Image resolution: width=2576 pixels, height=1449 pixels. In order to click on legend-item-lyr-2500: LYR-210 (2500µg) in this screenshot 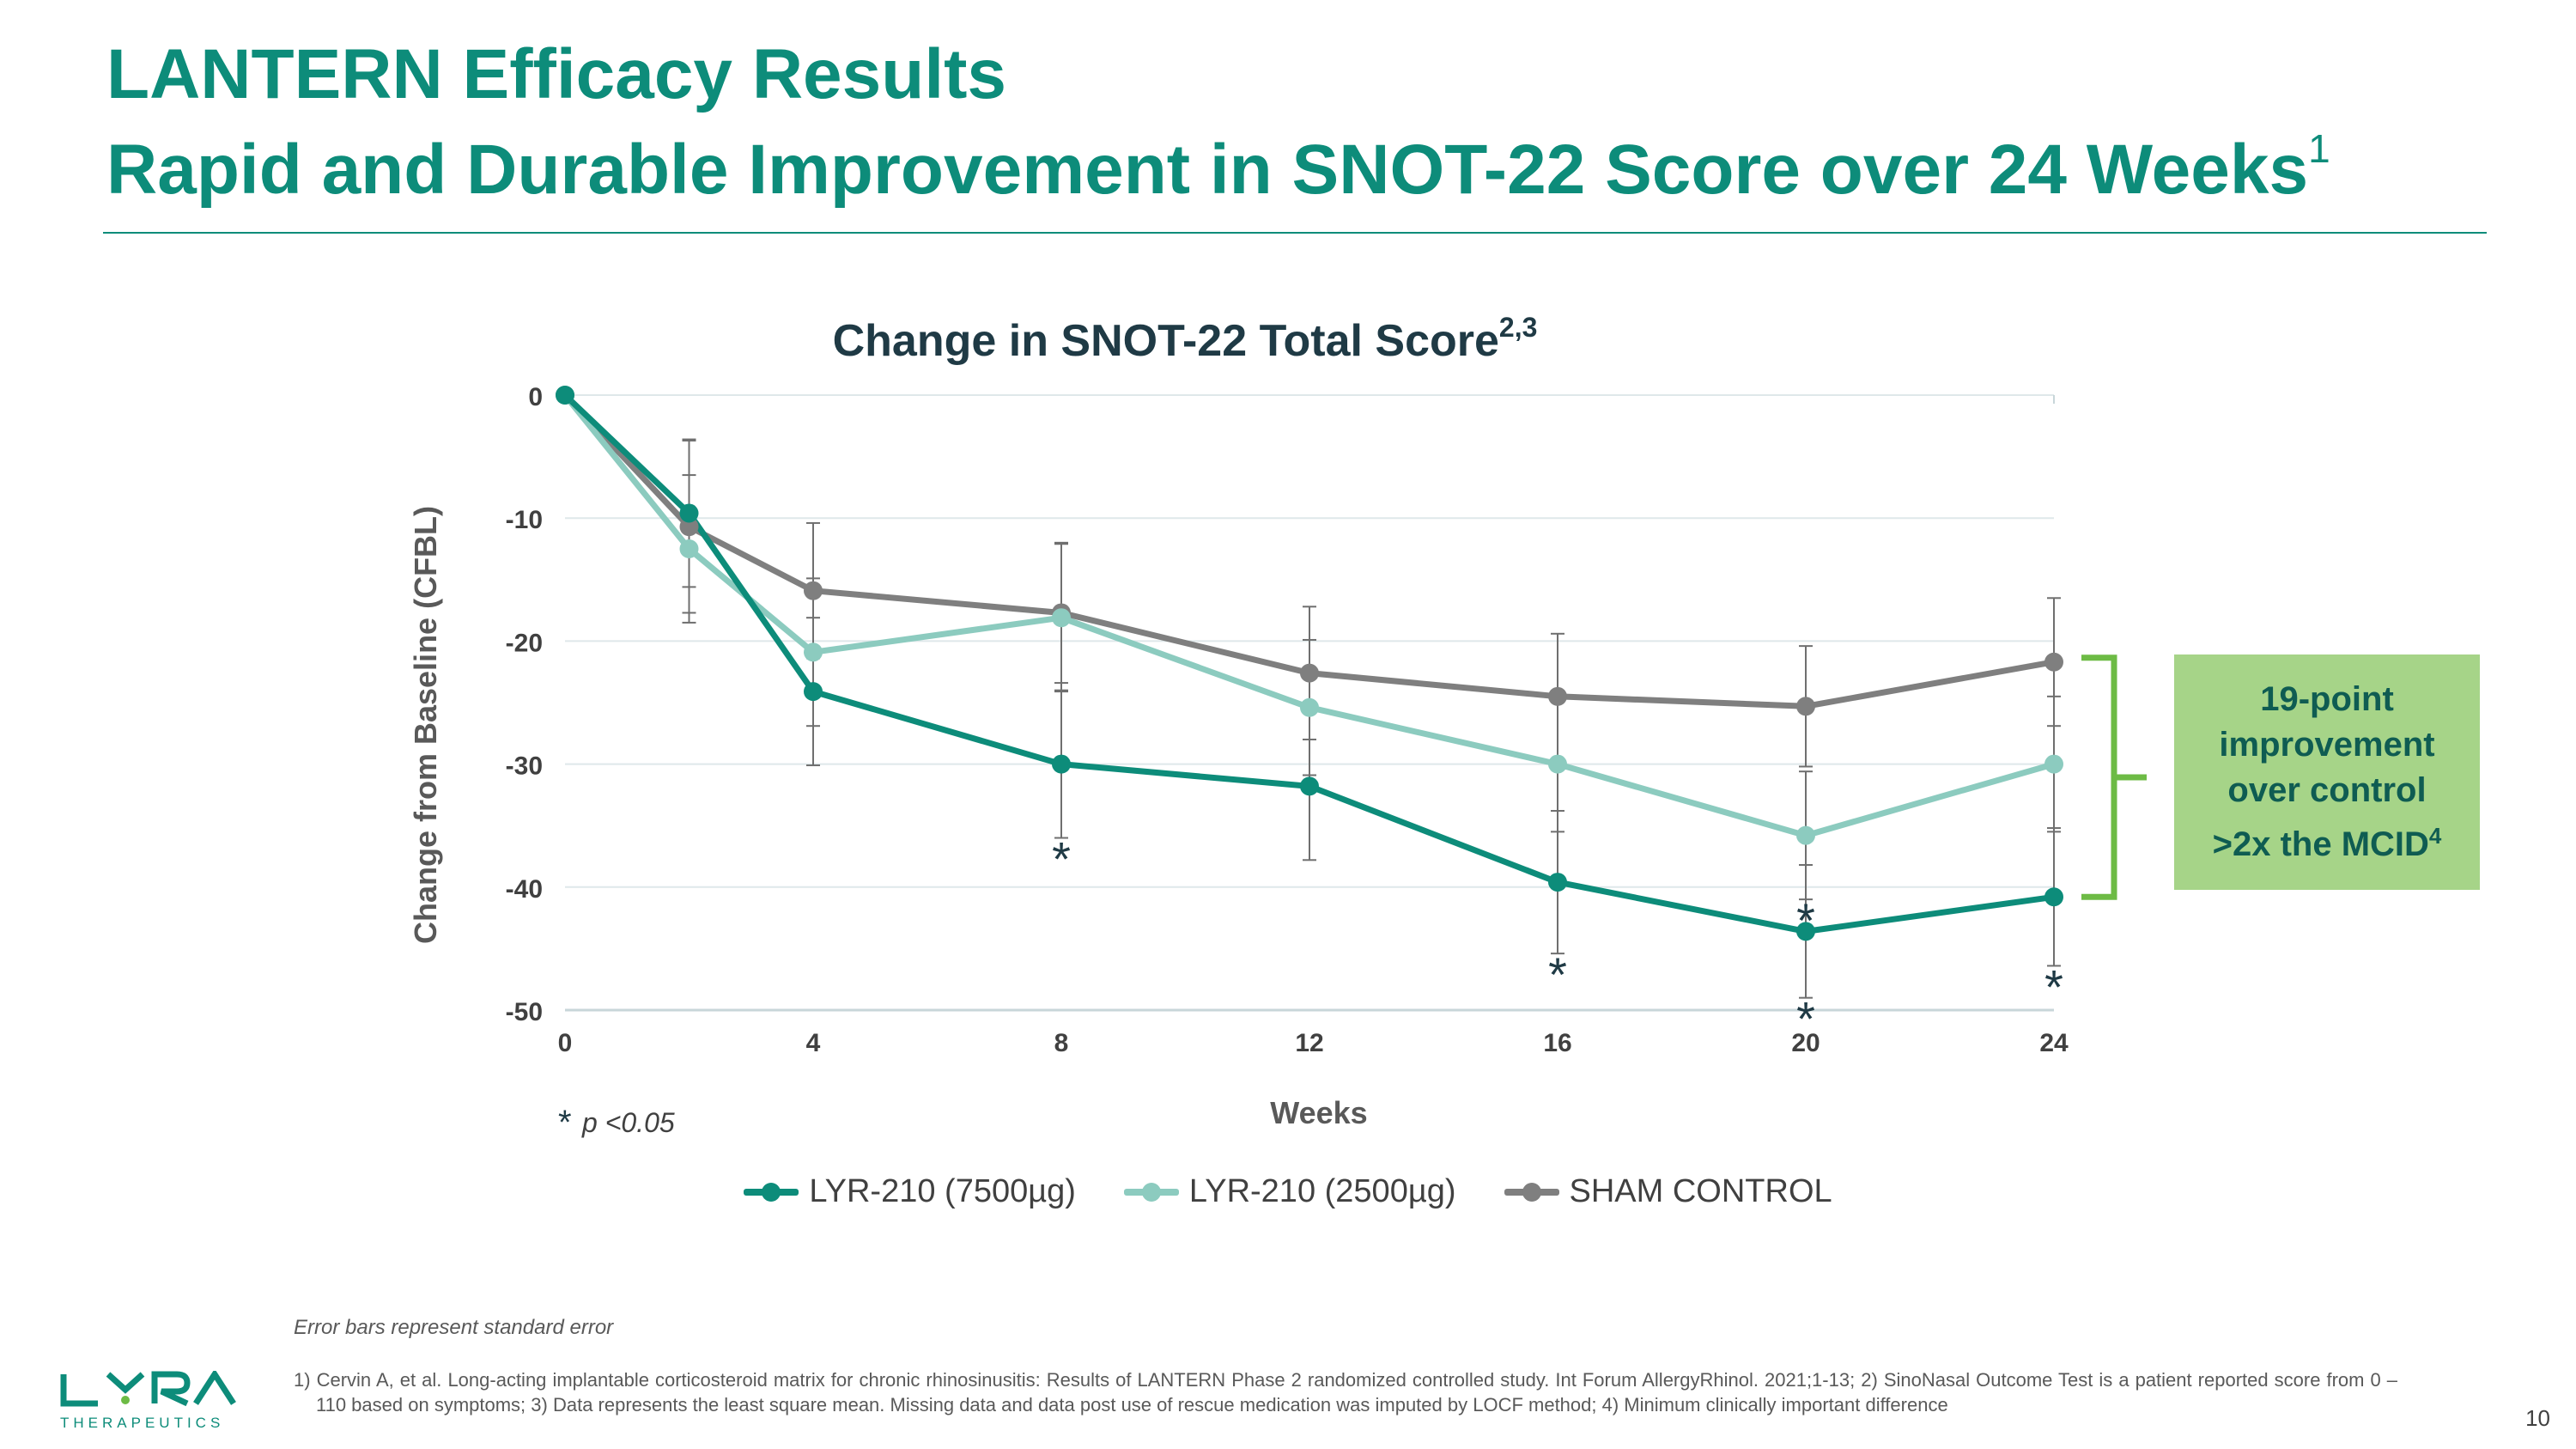, I will do `click(1290, 1191)`.